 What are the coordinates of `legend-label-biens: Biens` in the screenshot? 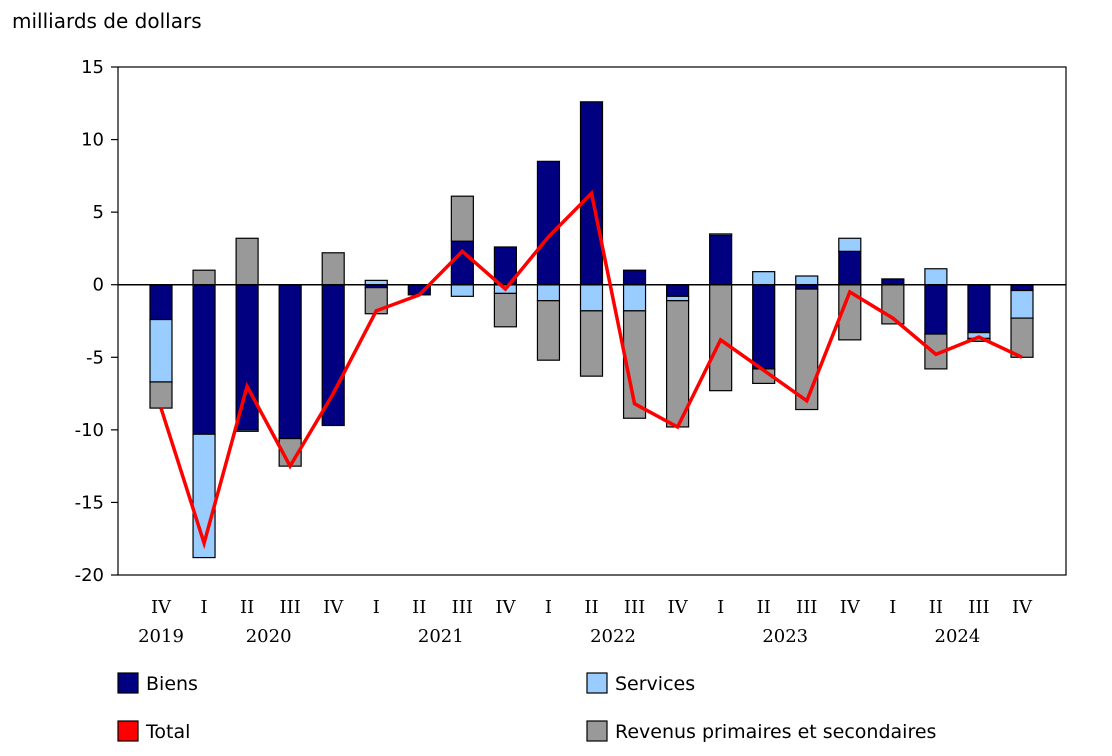 It's located at (172, 684).